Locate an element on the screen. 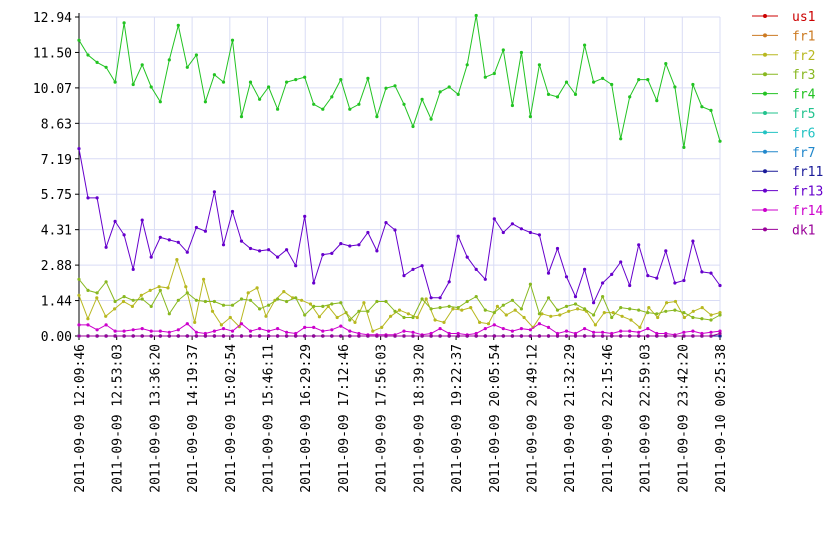 The width and height of the screenshot is (840, 560). series-fr14 is located at coordinates (399, 329).